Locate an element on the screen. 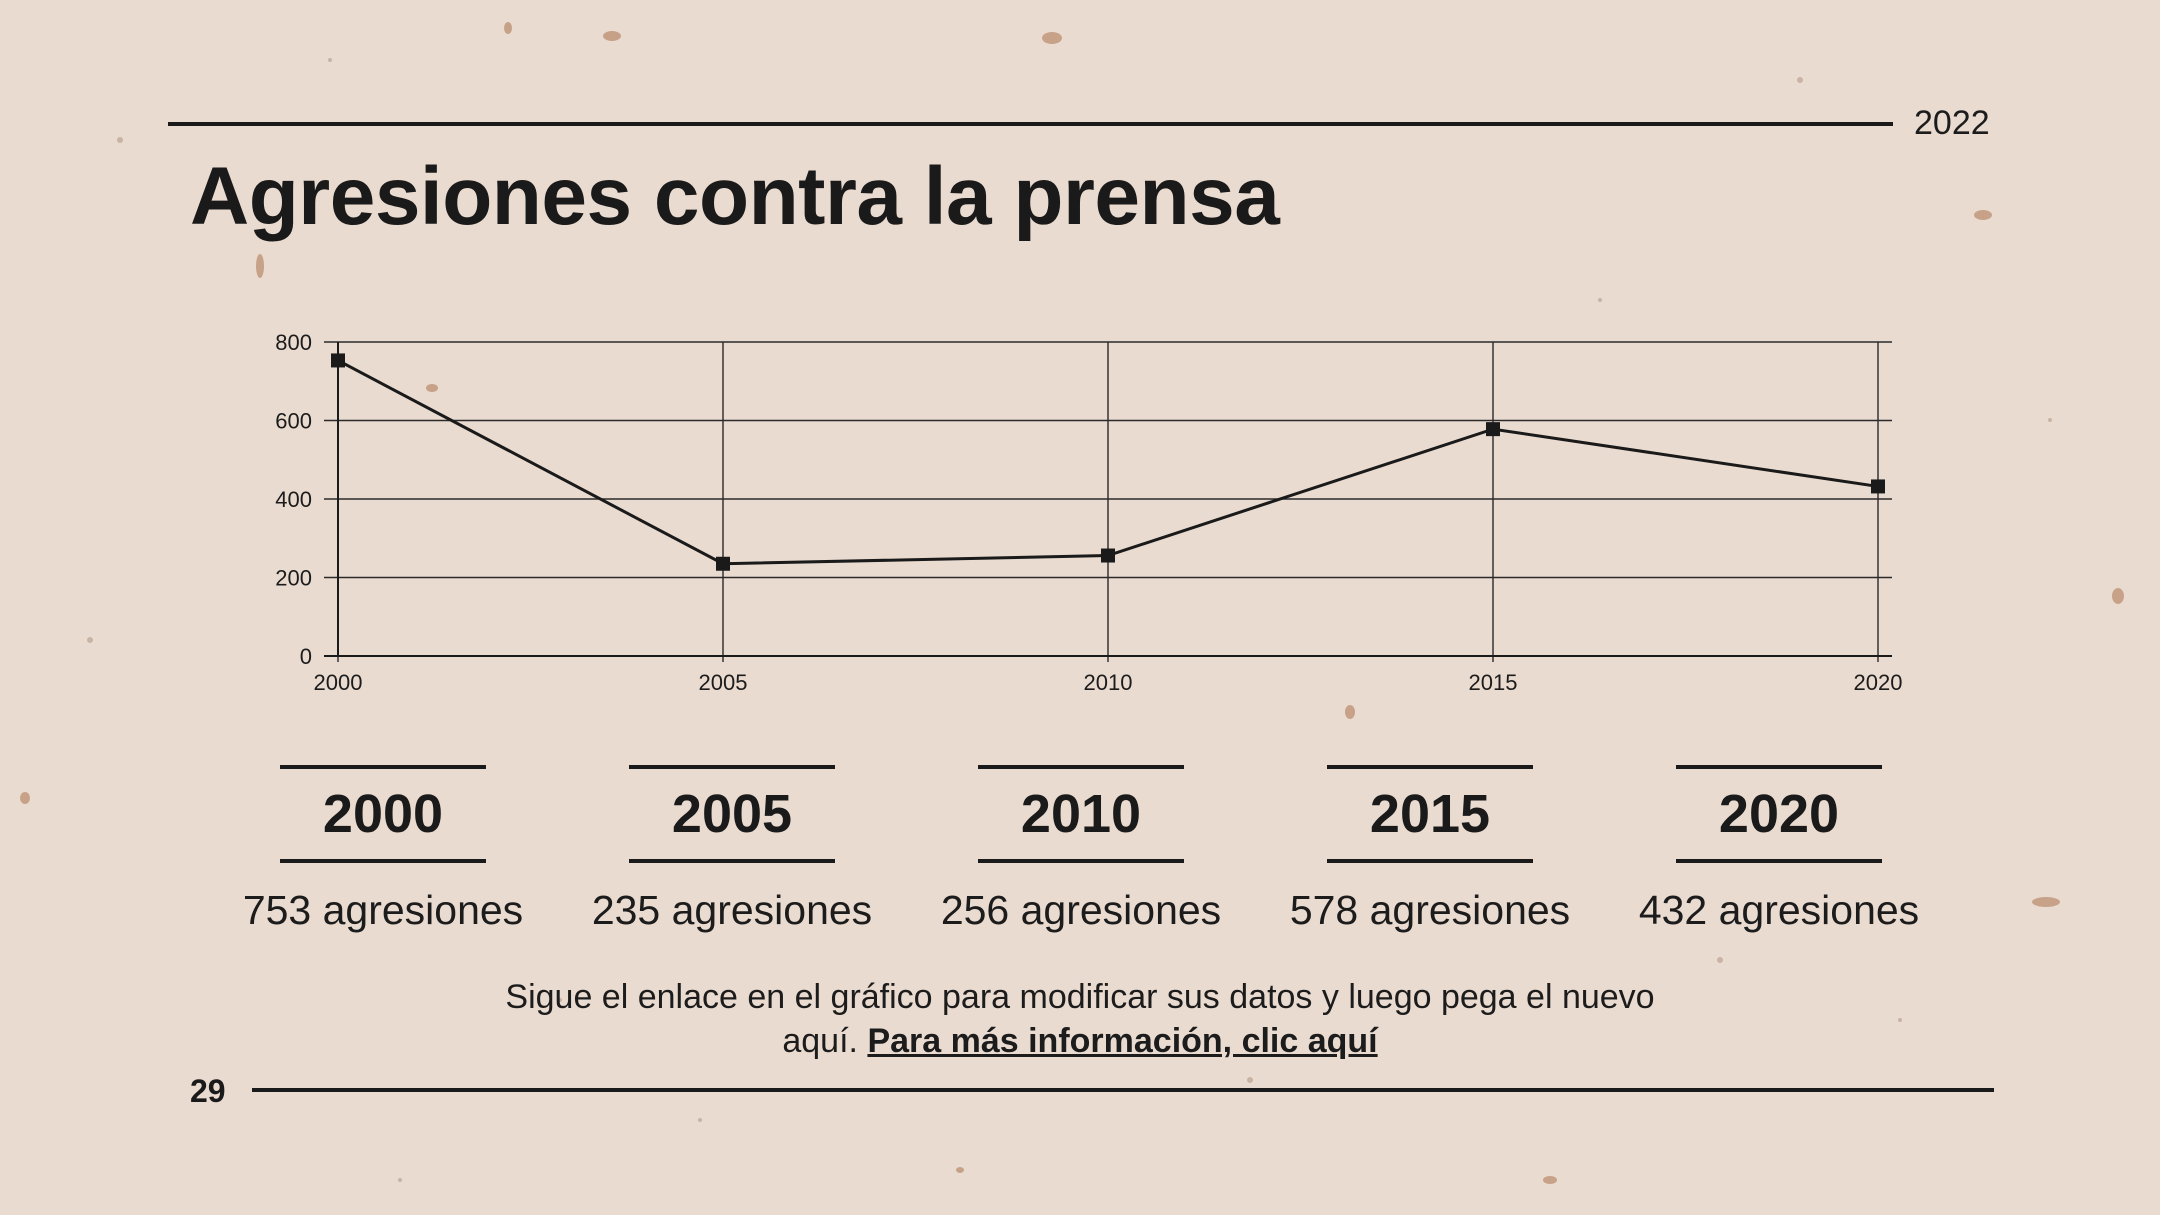  stat-value: 578 agresiones is located at coordinates (1430, 910).